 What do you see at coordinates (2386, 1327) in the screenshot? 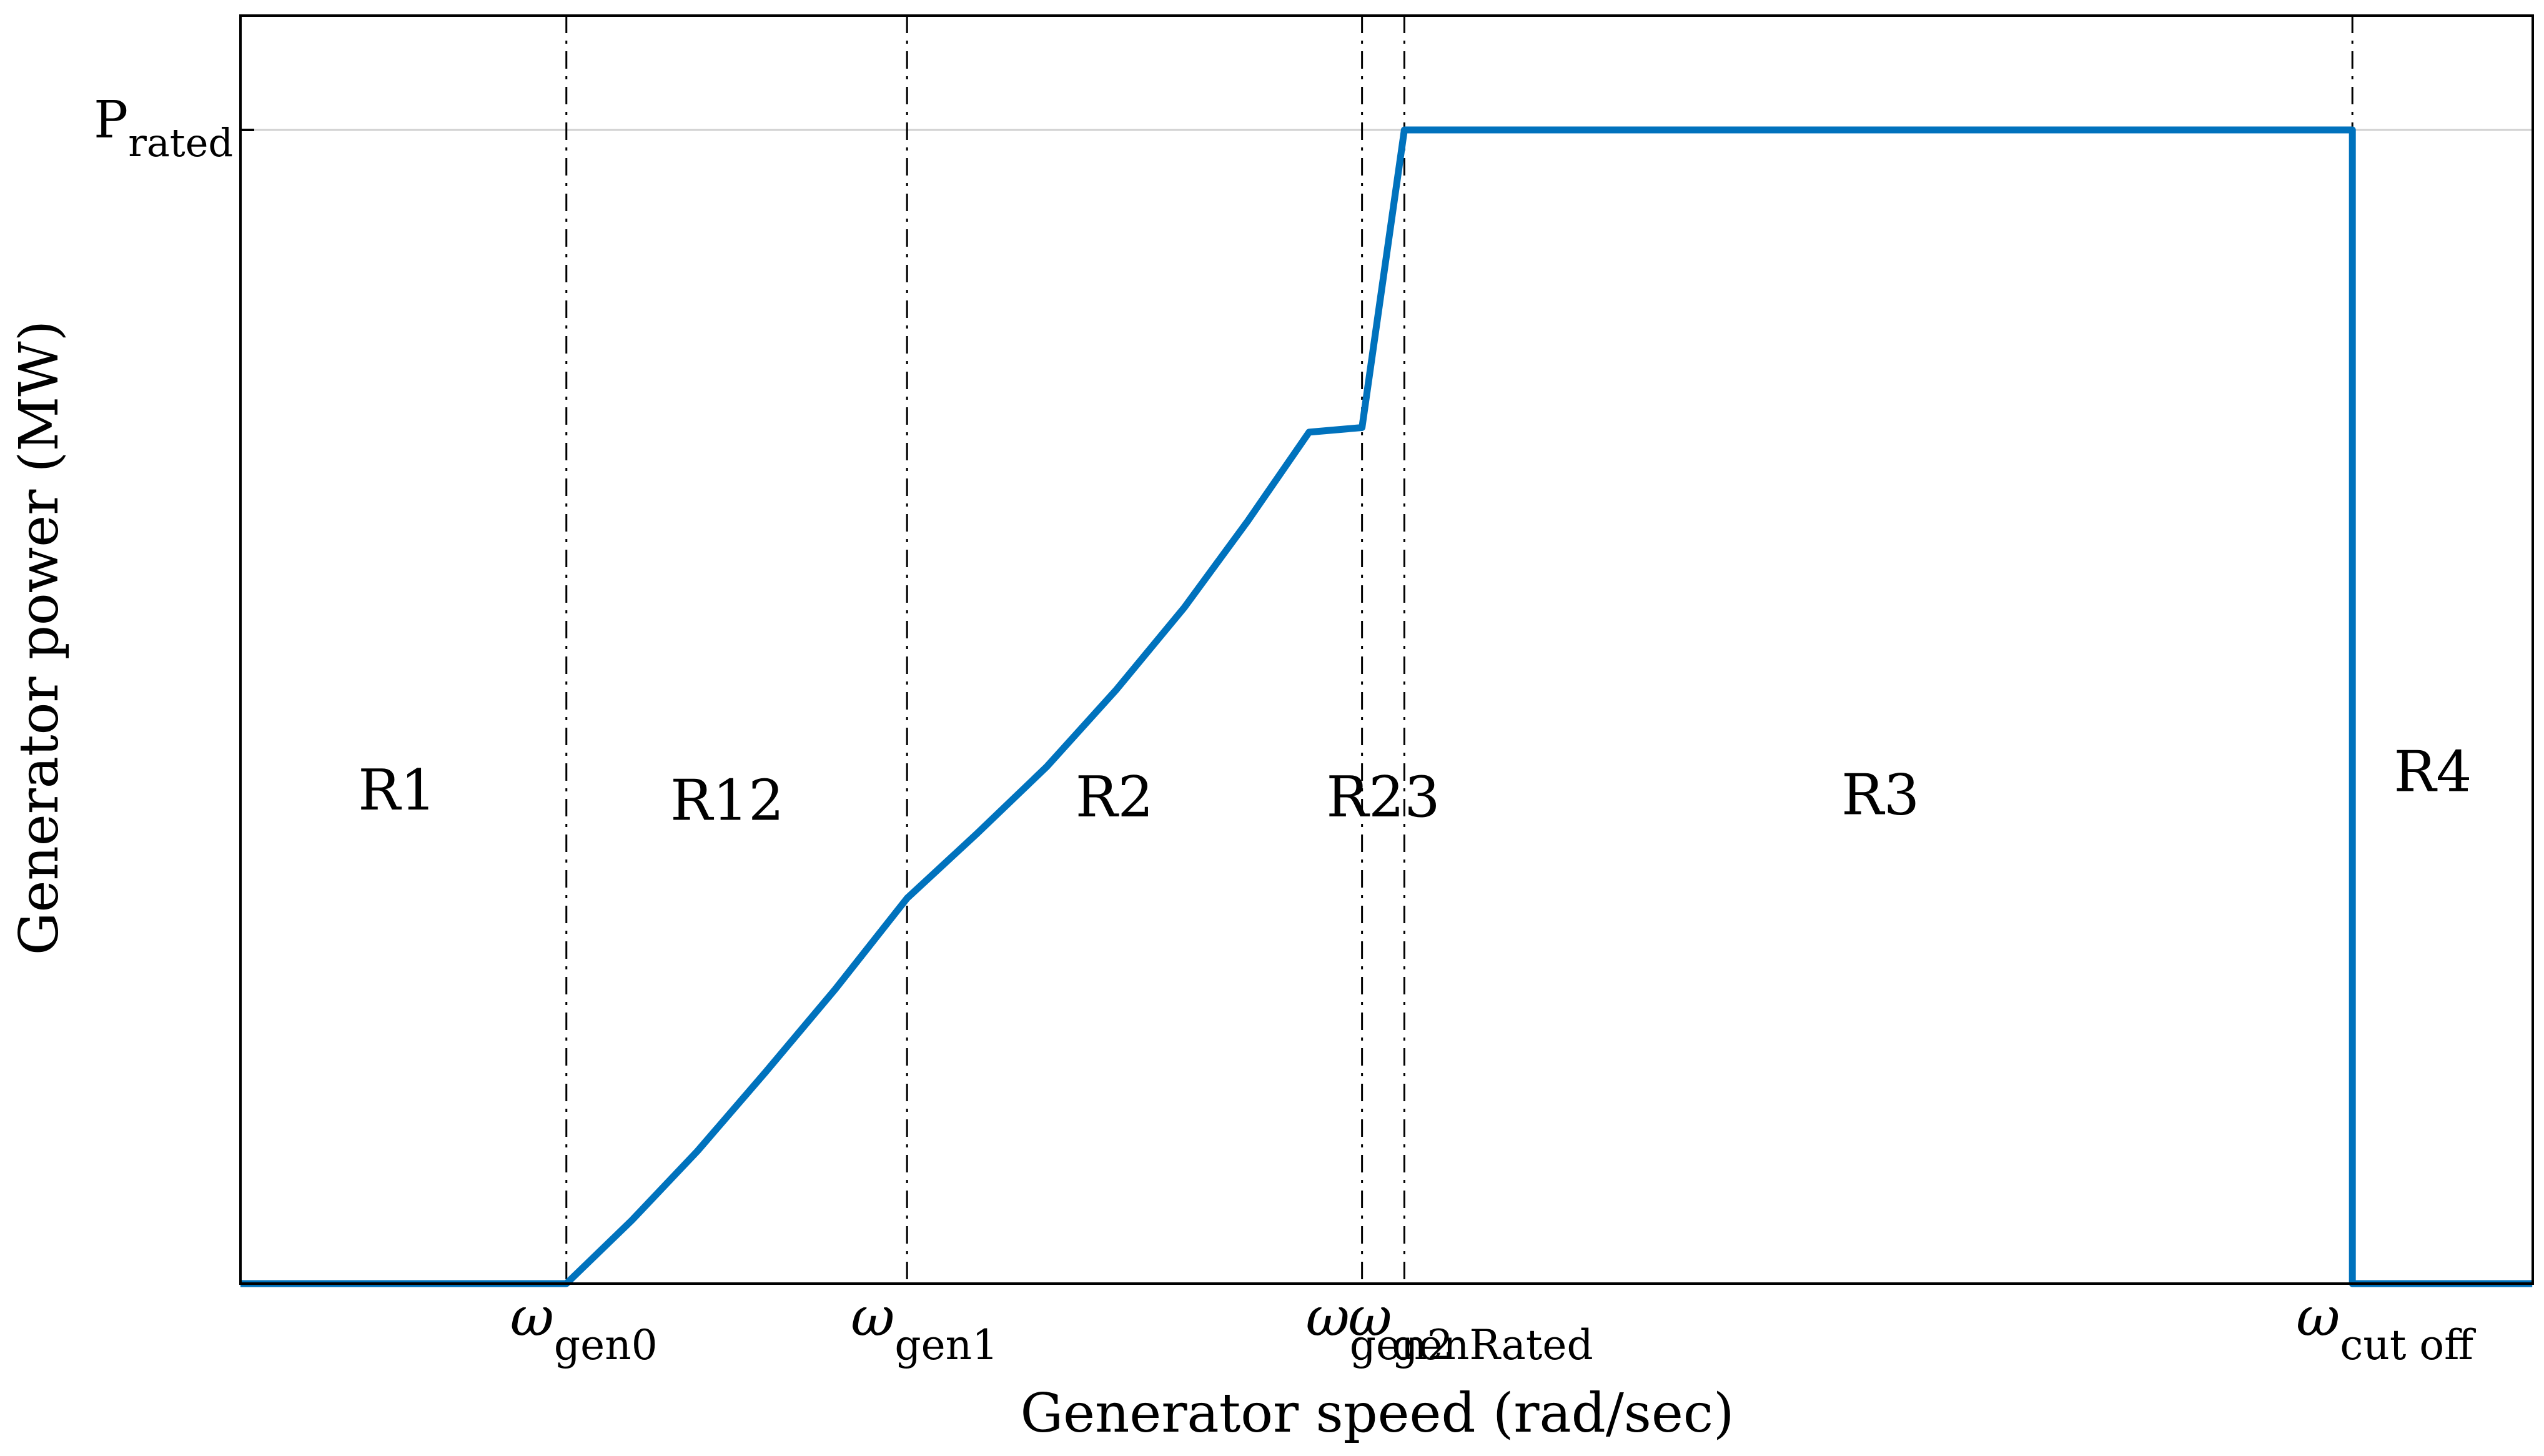
I see `x-tick-label: ωcut off` at bounding box center [2386, 1327].